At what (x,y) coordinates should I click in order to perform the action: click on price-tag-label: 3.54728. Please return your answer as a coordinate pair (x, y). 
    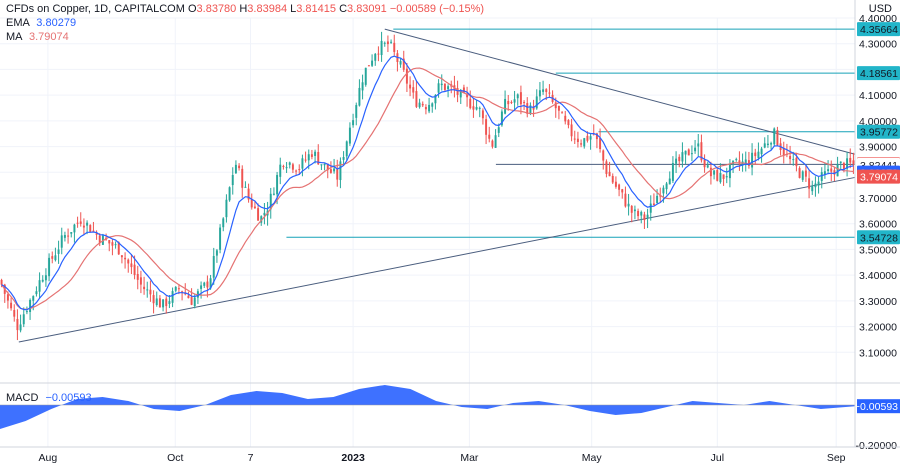
    Looking at the image, I should click on (879, 238).